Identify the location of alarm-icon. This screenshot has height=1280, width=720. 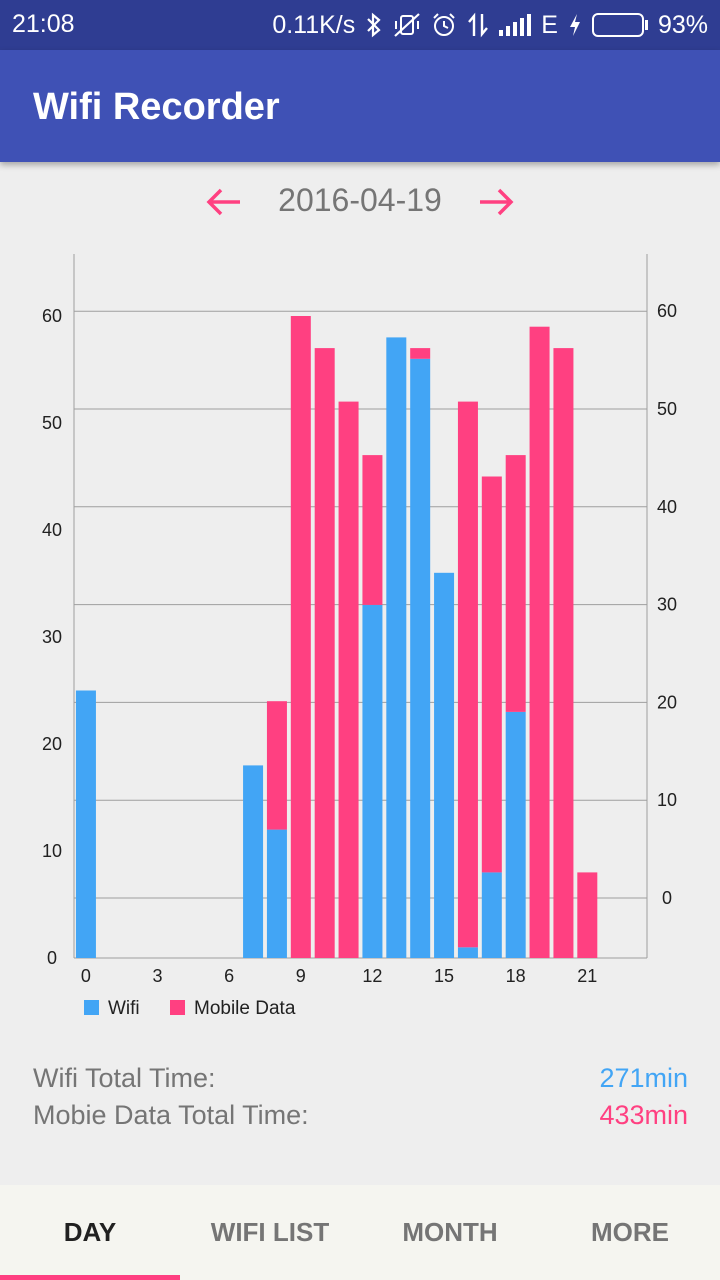
(444, 25).